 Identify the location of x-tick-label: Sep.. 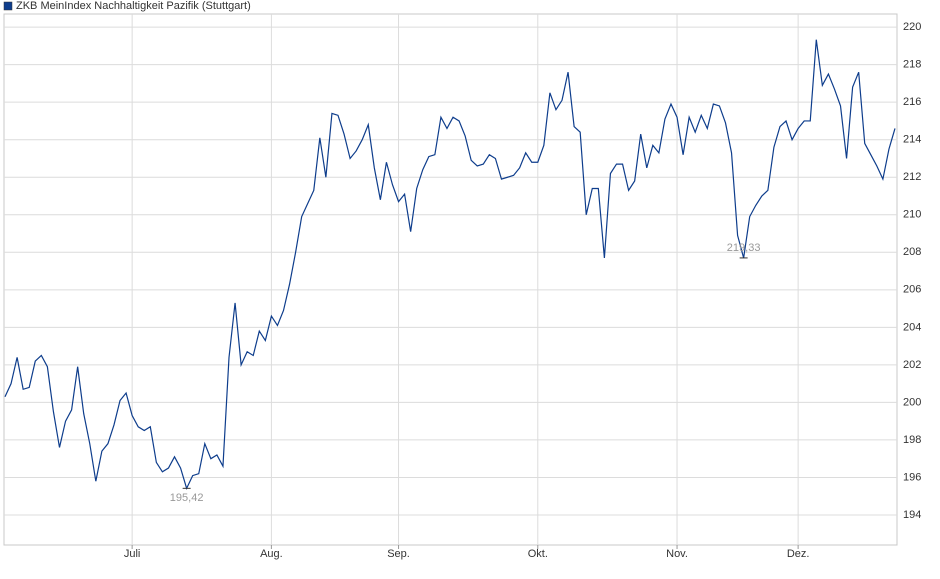
(398, 554).